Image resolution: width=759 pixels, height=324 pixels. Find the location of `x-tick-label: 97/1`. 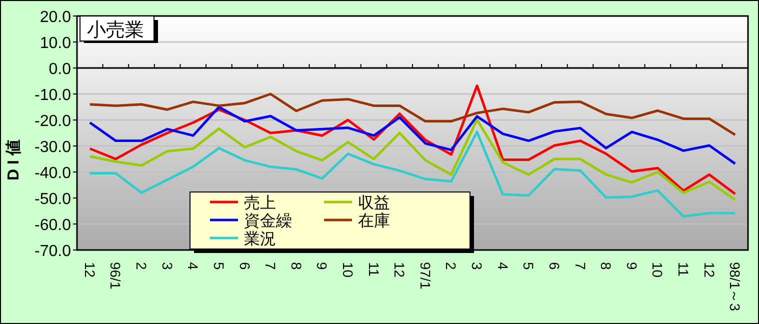

x-tick-label: 97/1 is located at coordinates (425, 276).